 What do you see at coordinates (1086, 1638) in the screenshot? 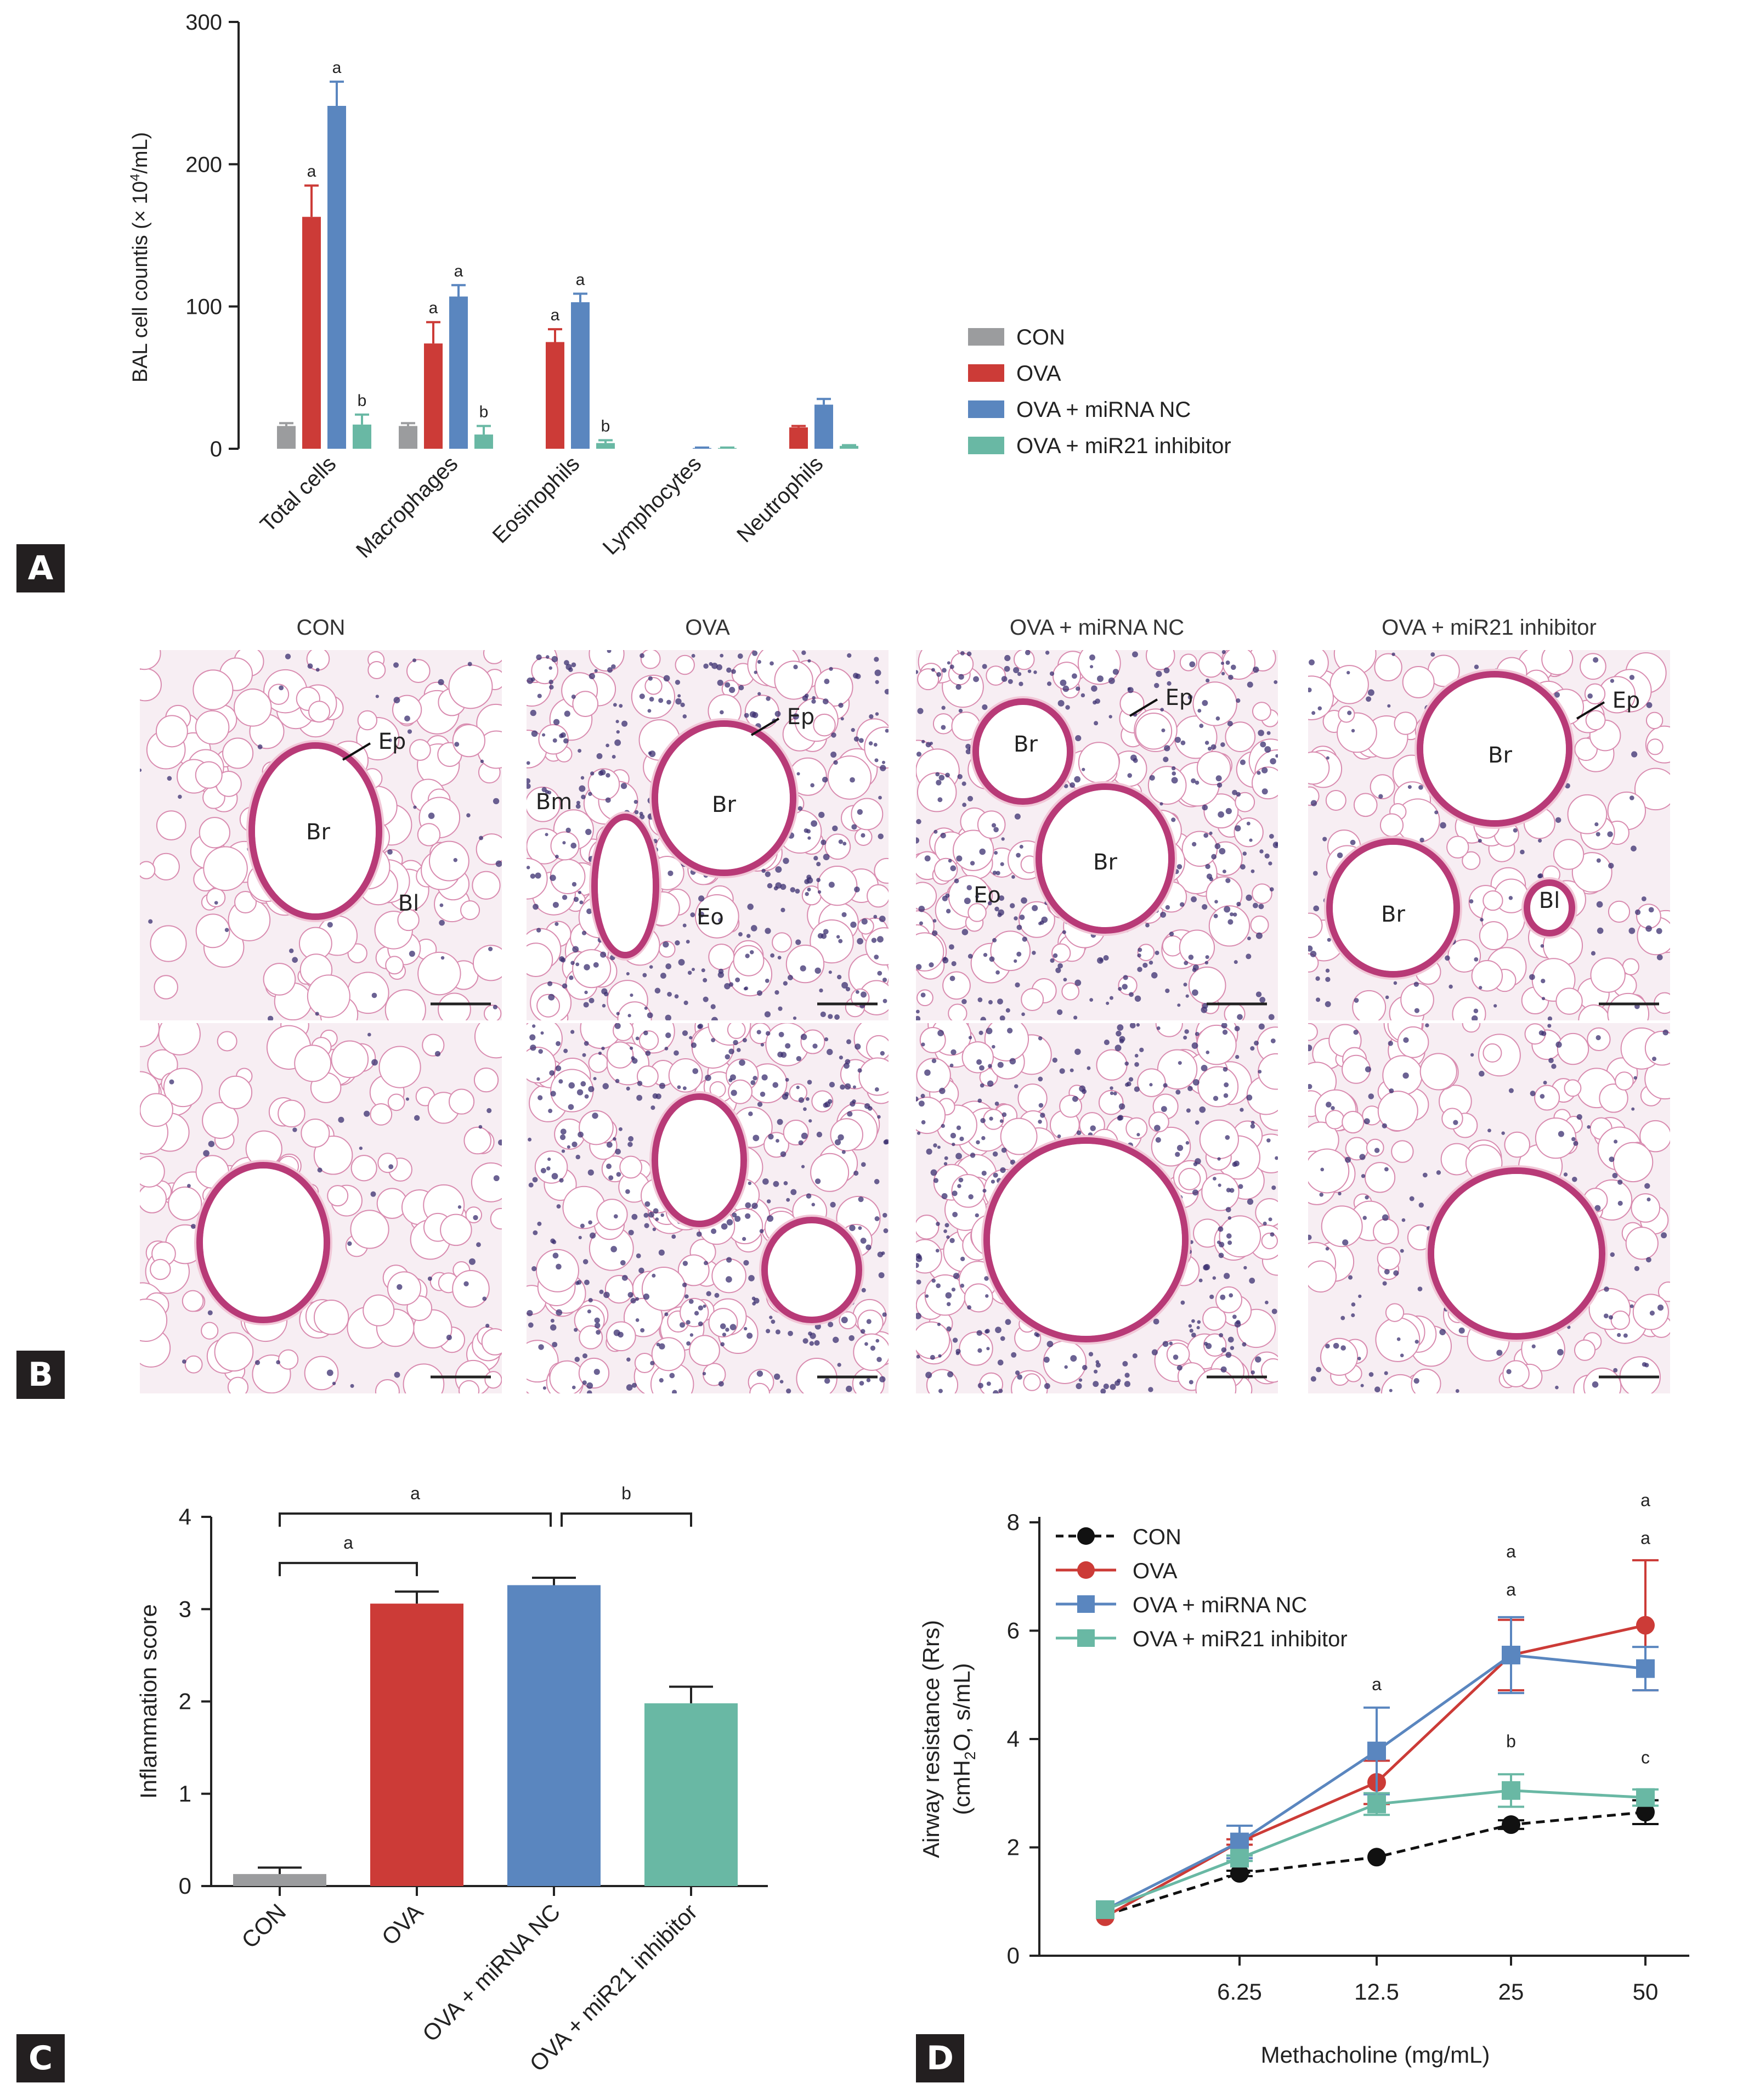
I see `legend-marker-d` at bounding box center [1086, 1638].